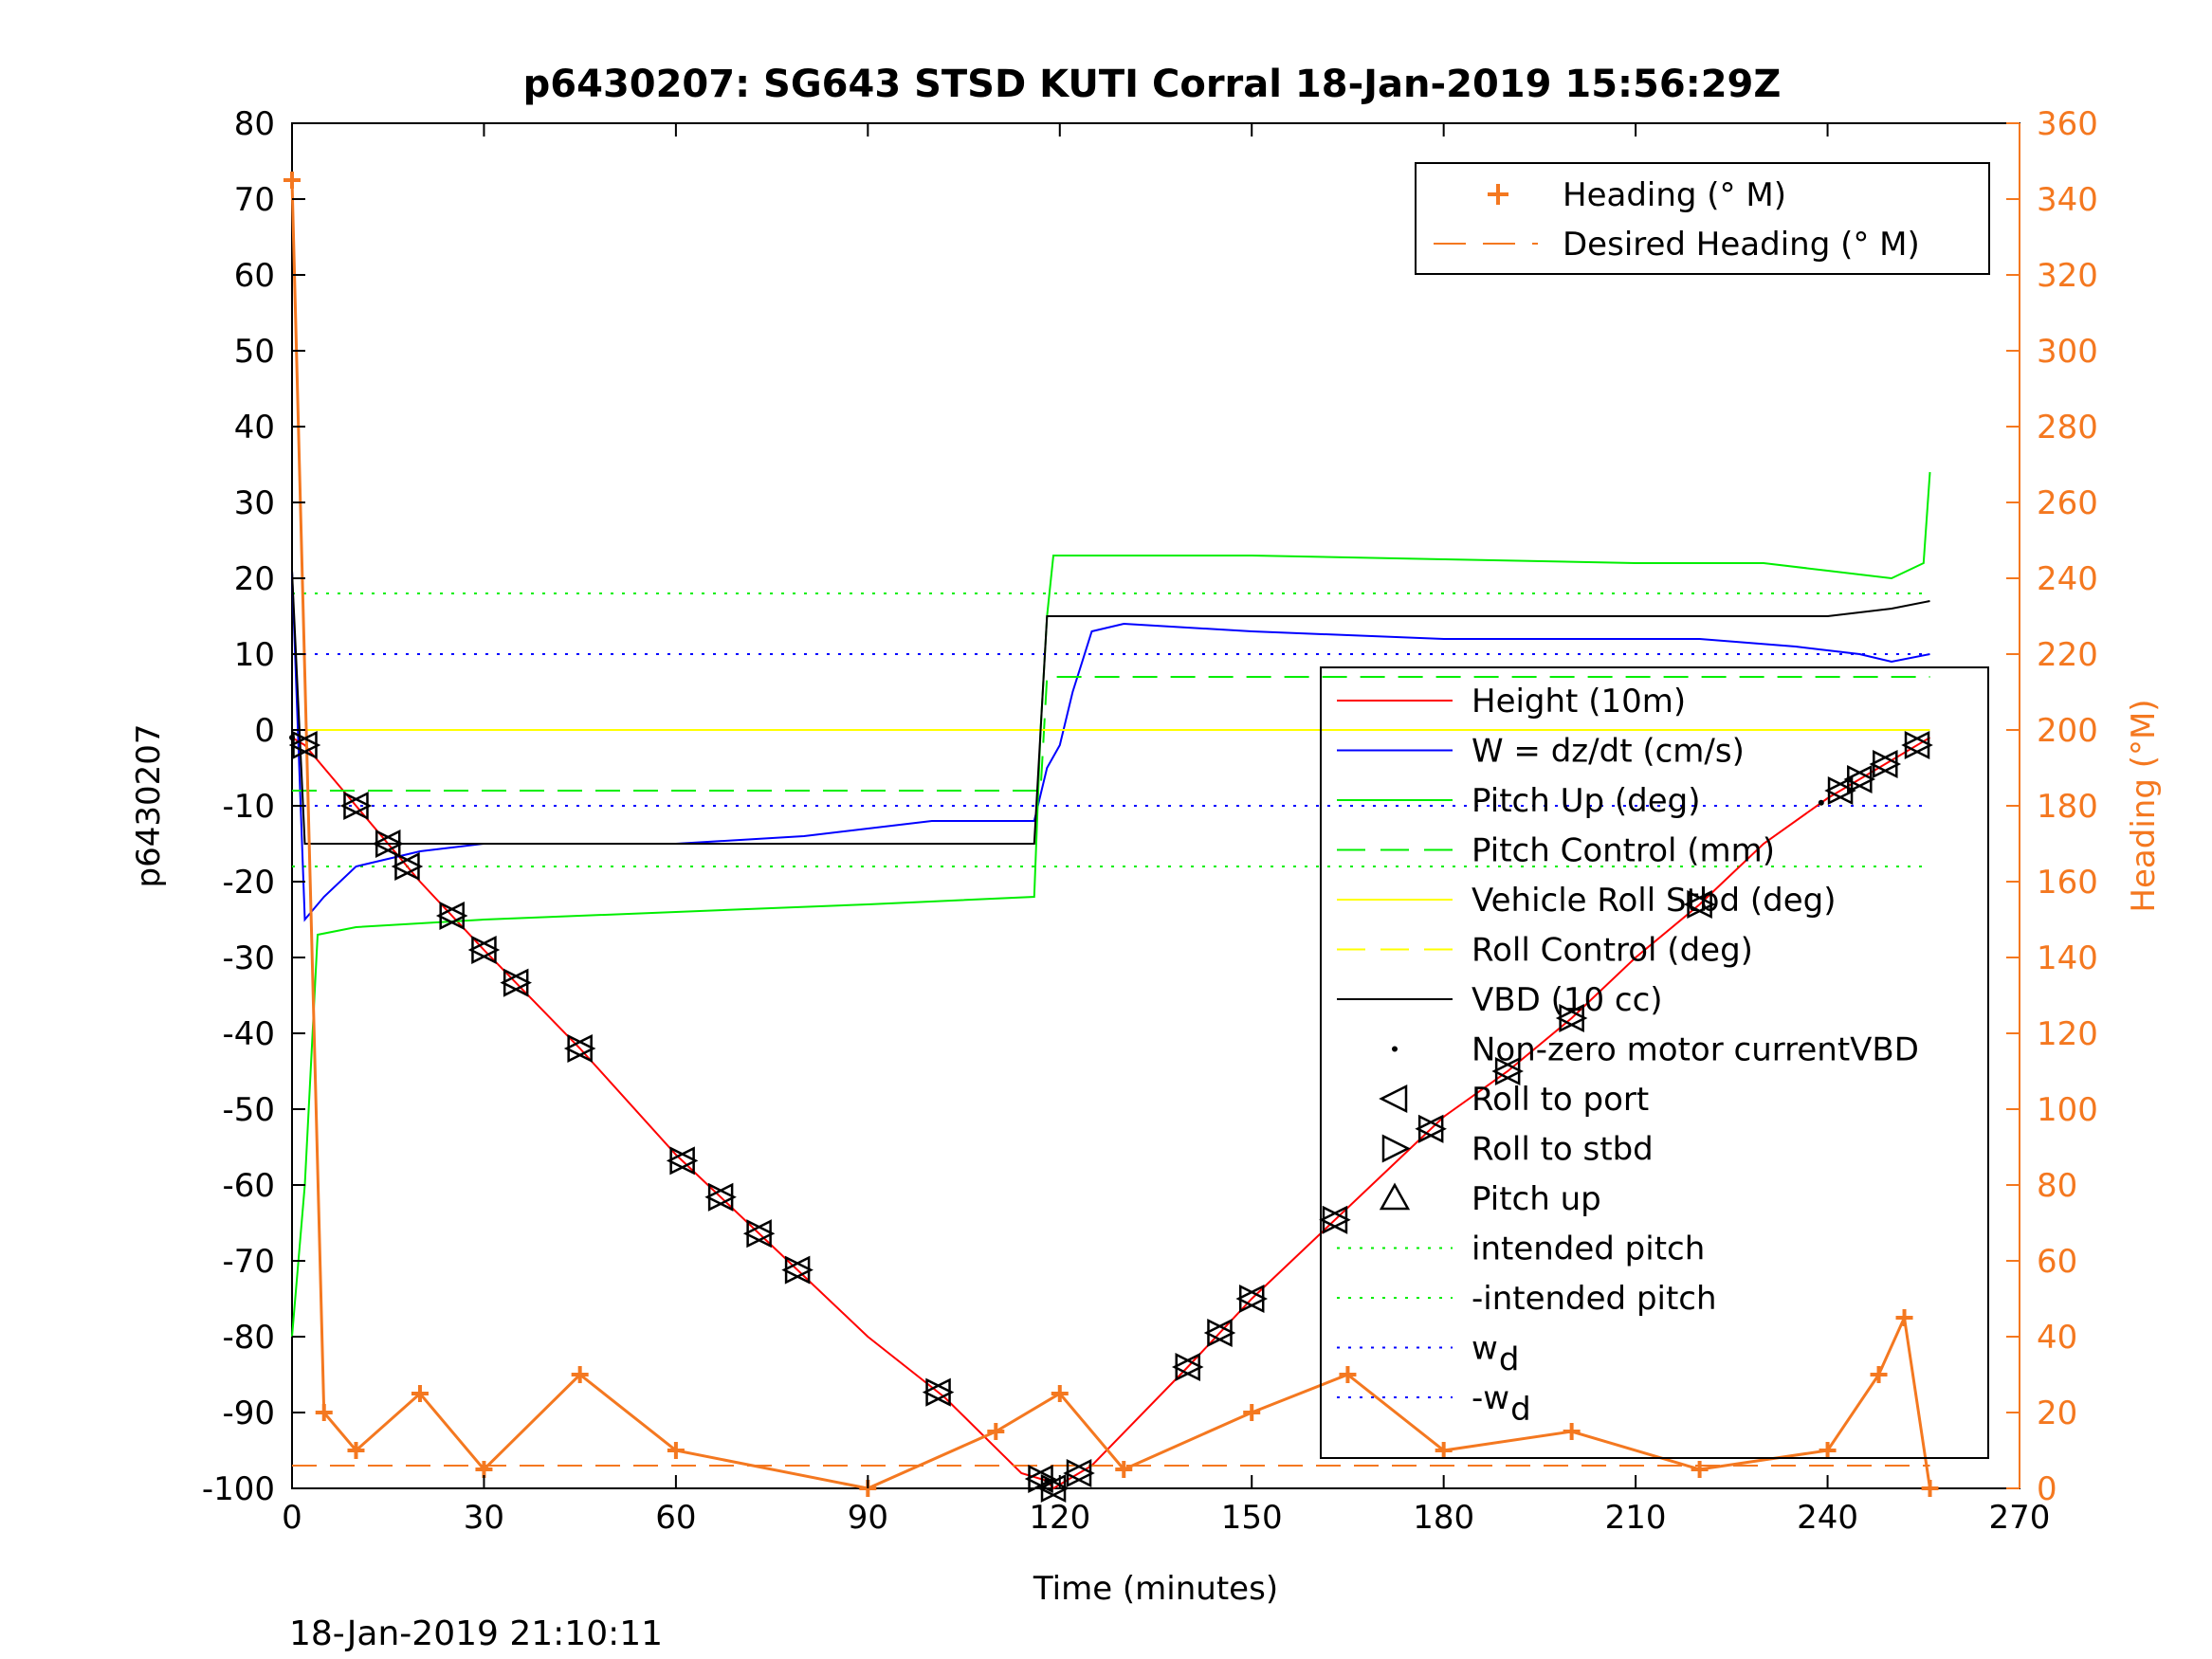  What do you see at coordinates (264, 731) in the screenshot?
I see `y-tick-label: 0` at bounding box center [264, 731].